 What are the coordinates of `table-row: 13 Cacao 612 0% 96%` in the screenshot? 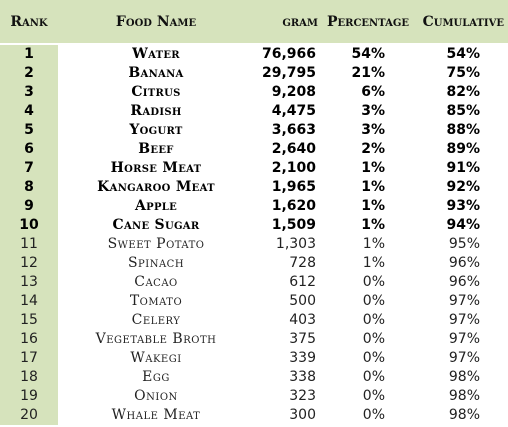 It's located at (254, 282).